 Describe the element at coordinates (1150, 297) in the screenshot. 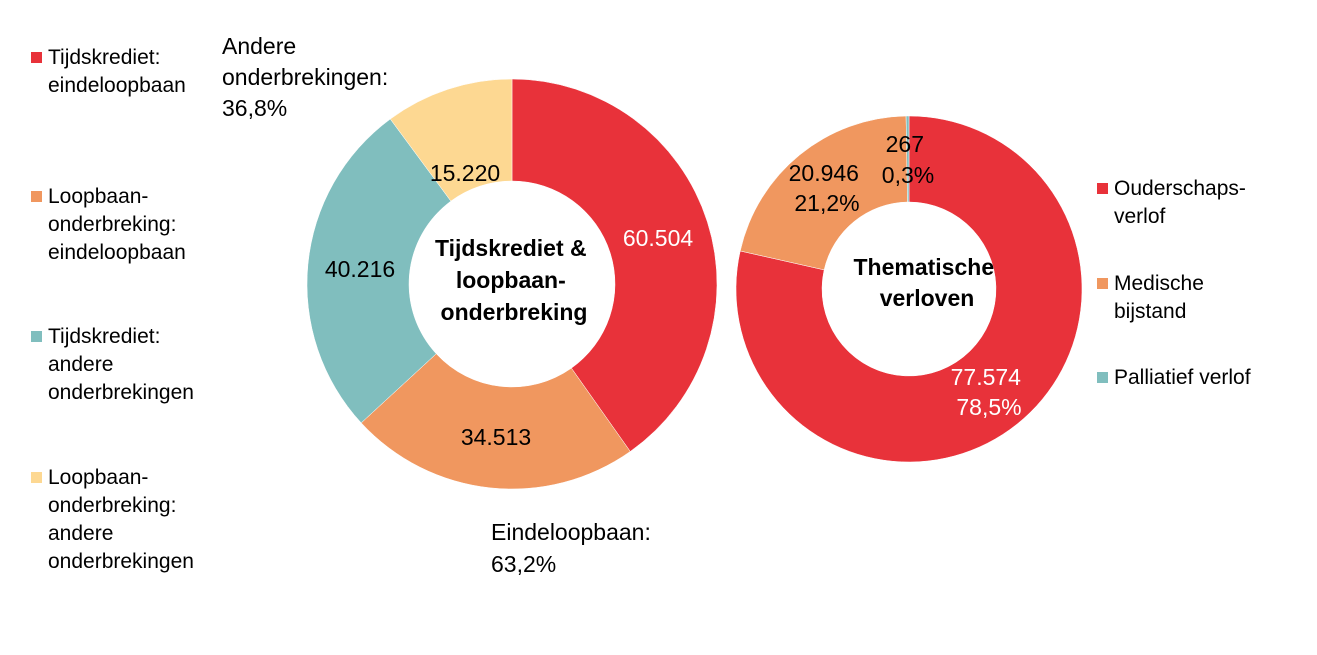

I see `legend-item-medische-bijstand: Medische bijstand` at that location.